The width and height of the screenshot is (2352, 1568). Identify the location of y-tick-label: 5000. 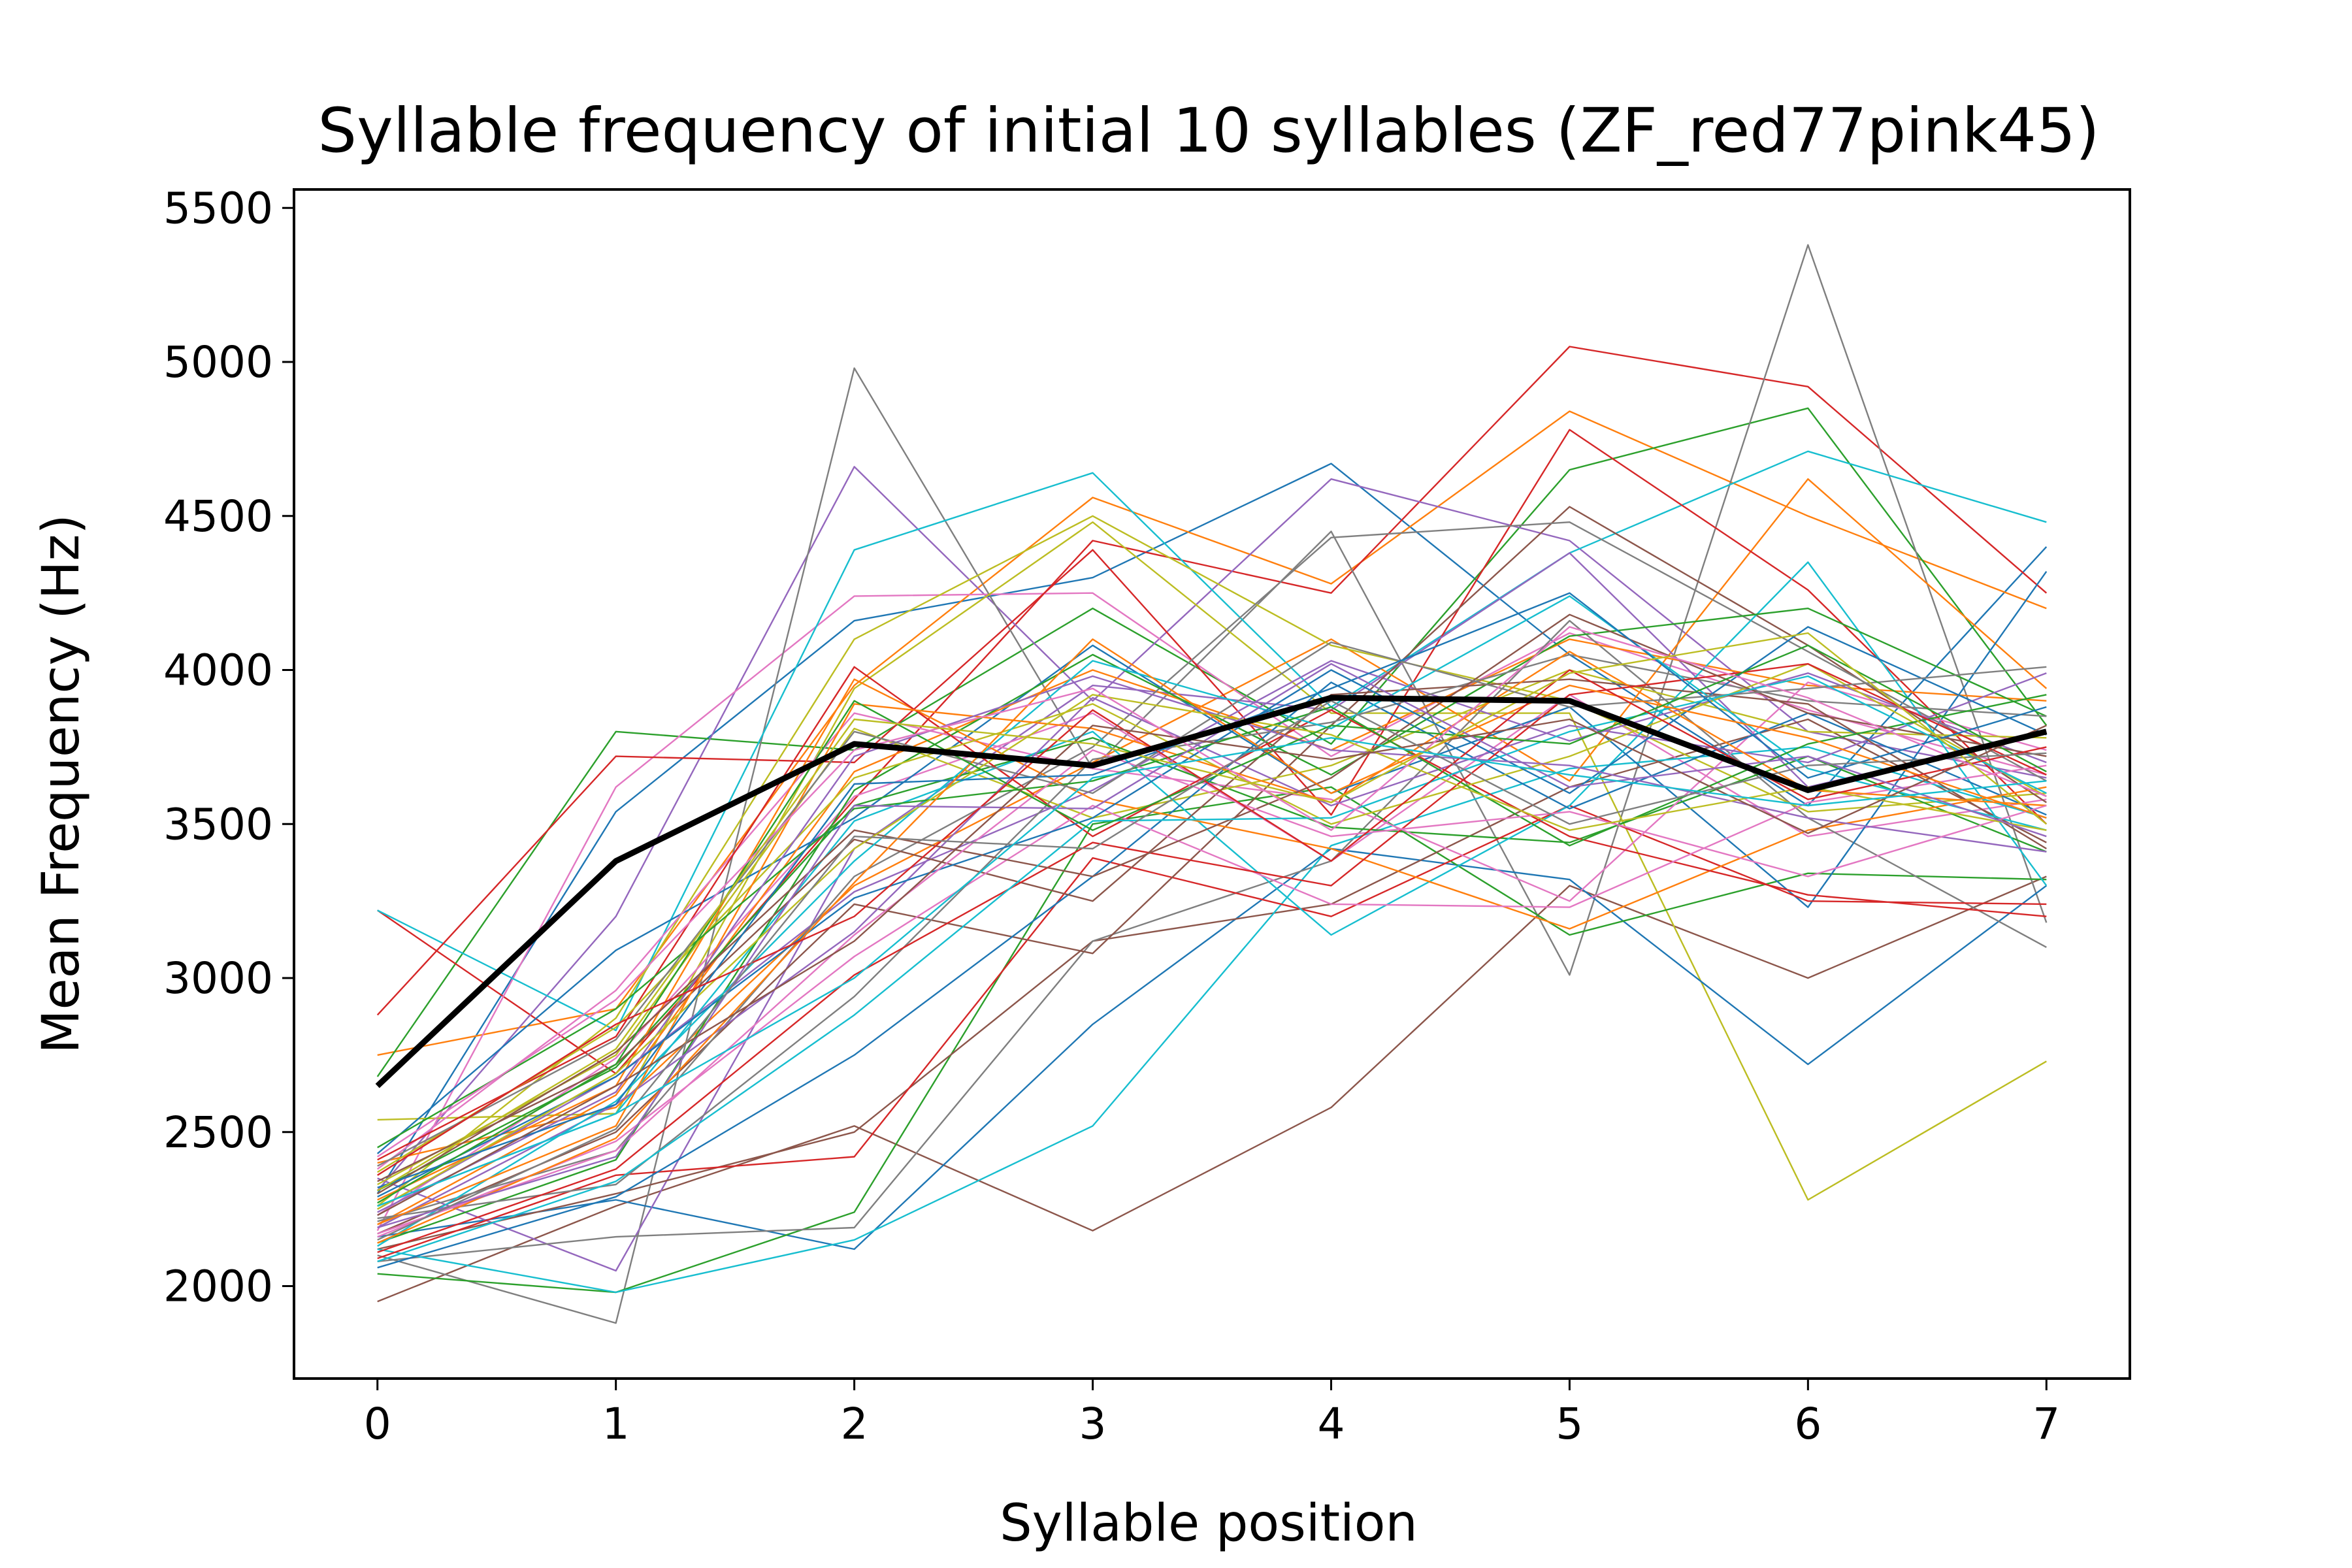
(218, 362).